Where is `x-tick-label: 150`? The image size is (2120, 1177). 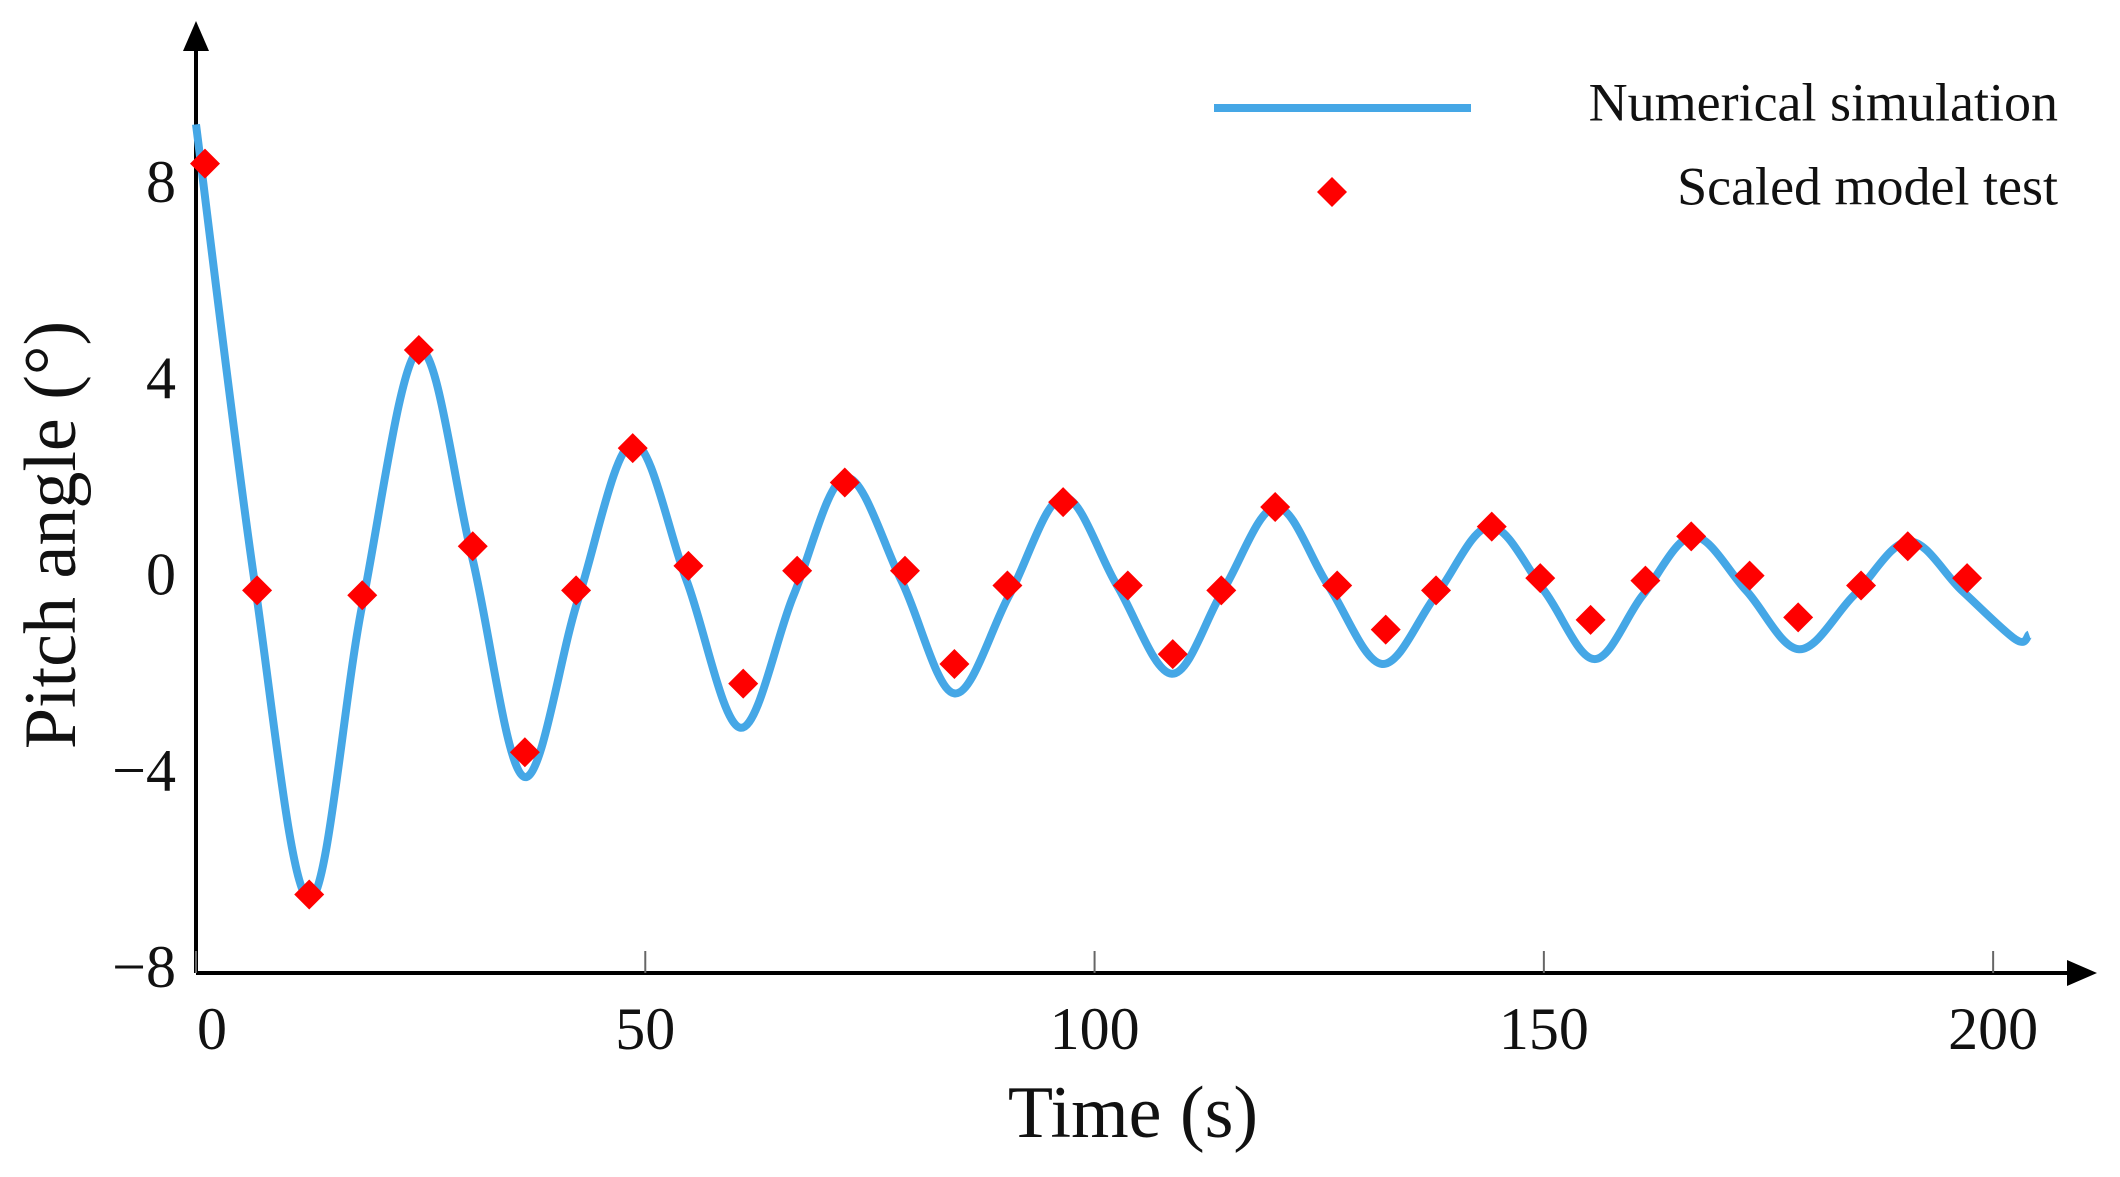
x-tick-label: 150 is located at coordinates (1544, 1029).